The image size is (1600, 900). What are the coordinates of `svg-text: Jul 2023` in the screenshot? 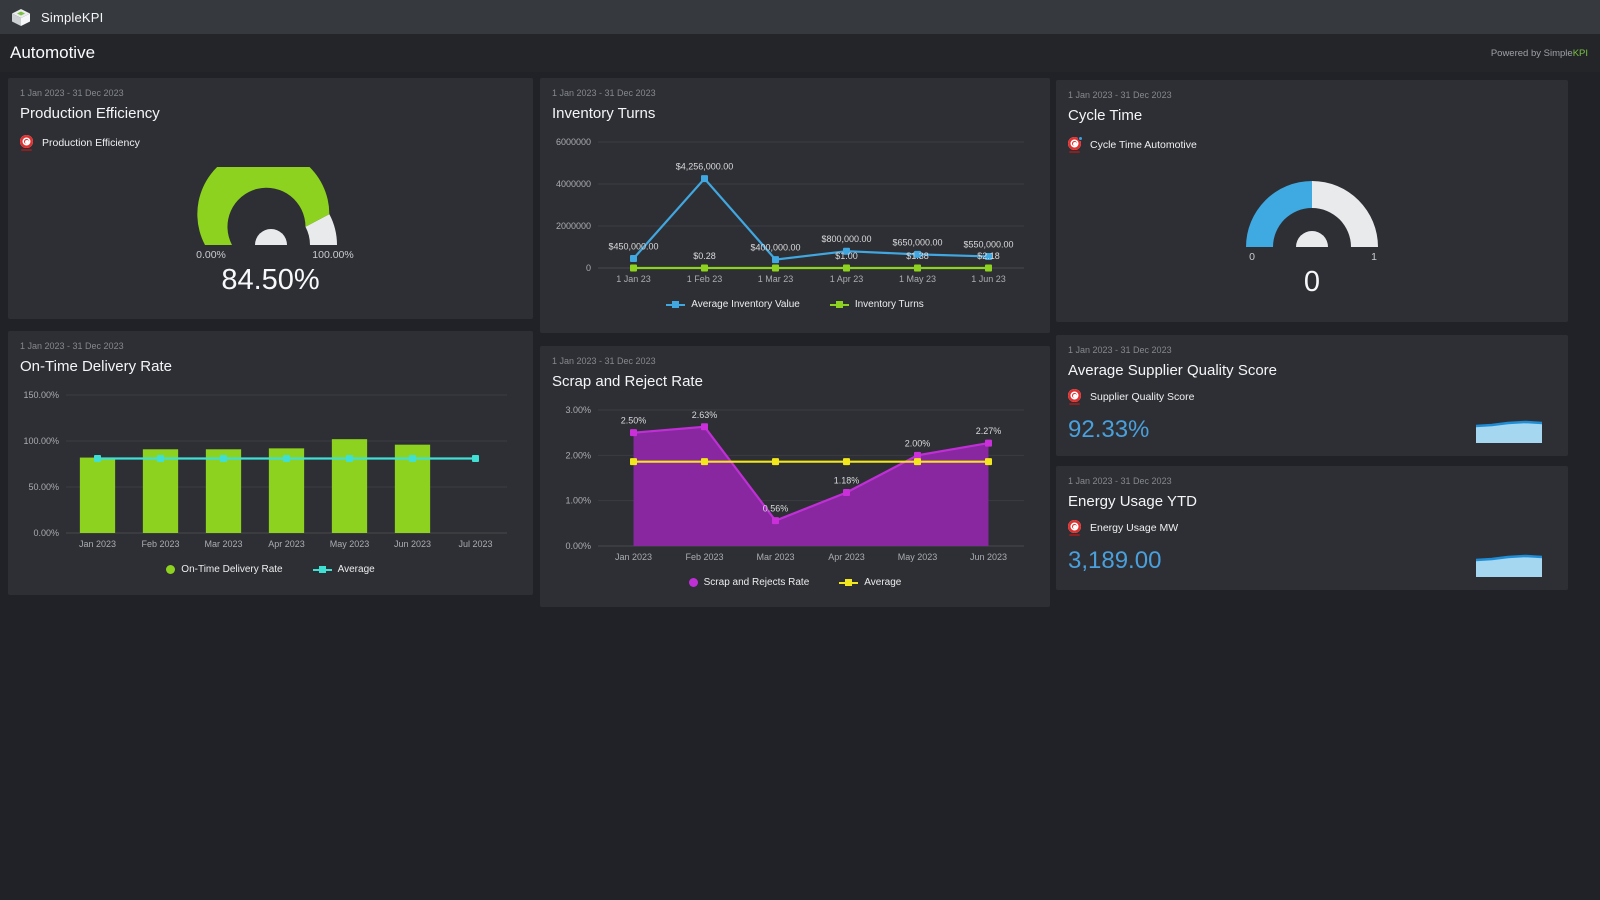 It's located at (475, 544).